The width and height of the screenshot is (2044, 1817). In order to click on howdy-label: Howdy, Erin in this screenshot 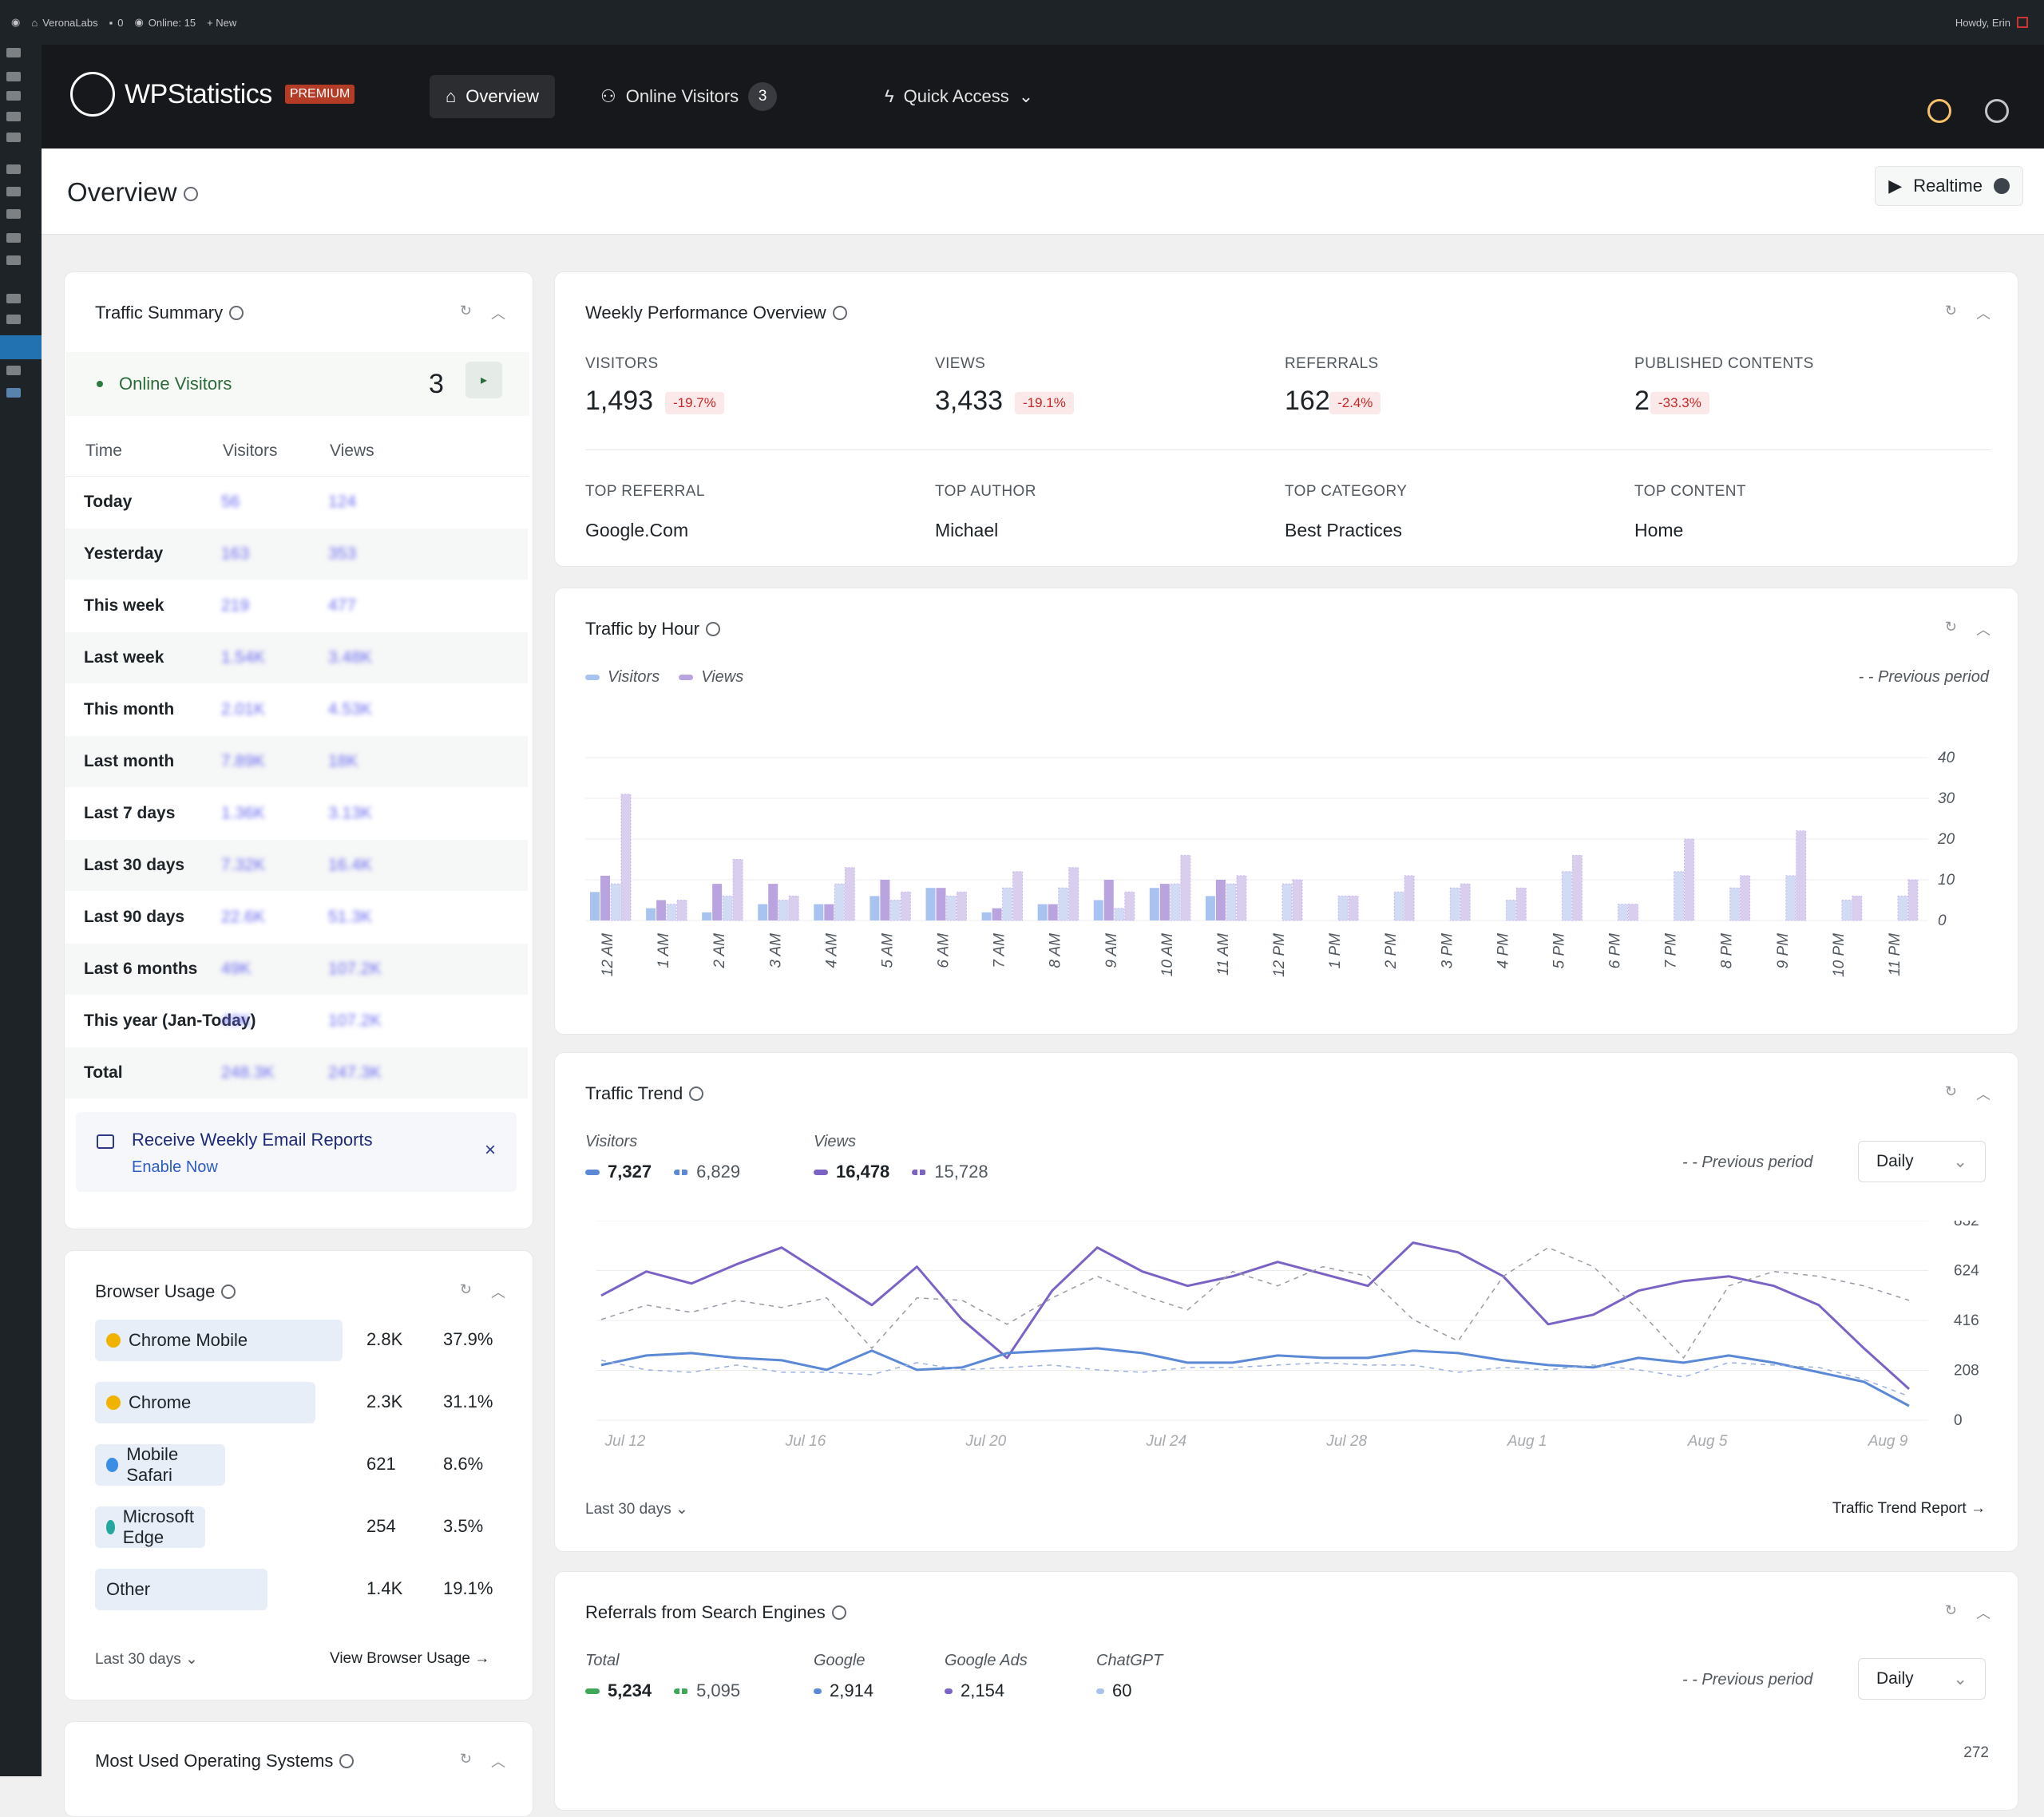, I will do `click(1982, 23)`.